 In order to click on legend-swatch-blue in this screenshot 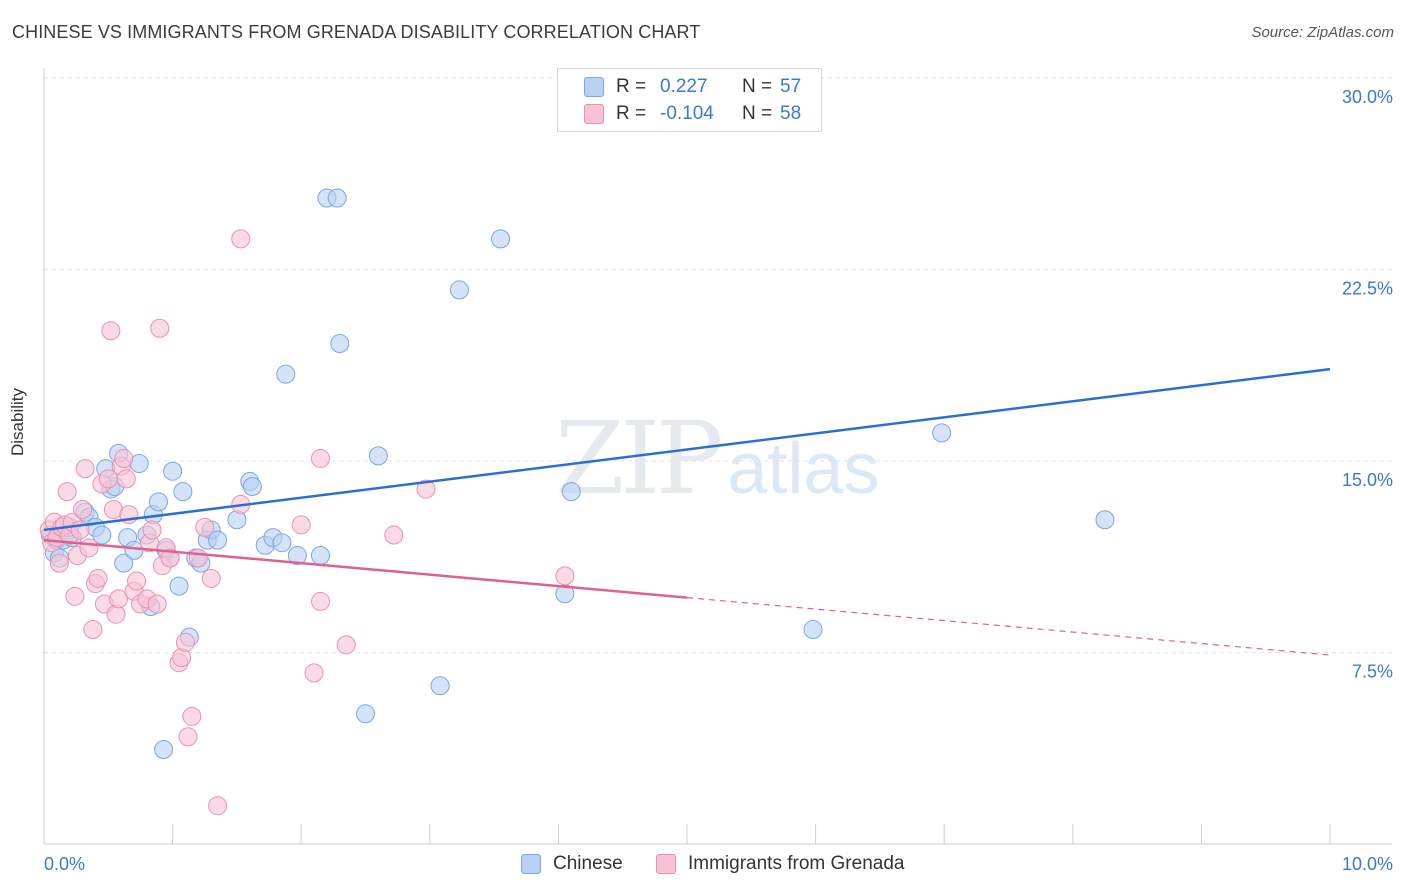, I will do `click(594, 87)`.